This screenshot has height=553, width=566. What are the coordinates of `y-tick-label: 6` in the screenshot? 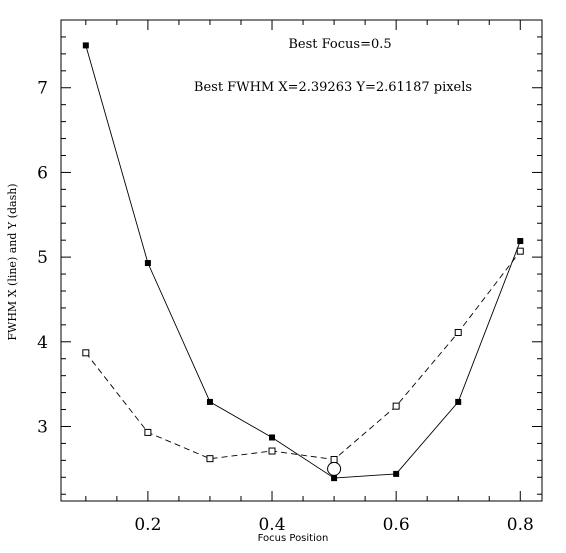 It's located at (42, 173).